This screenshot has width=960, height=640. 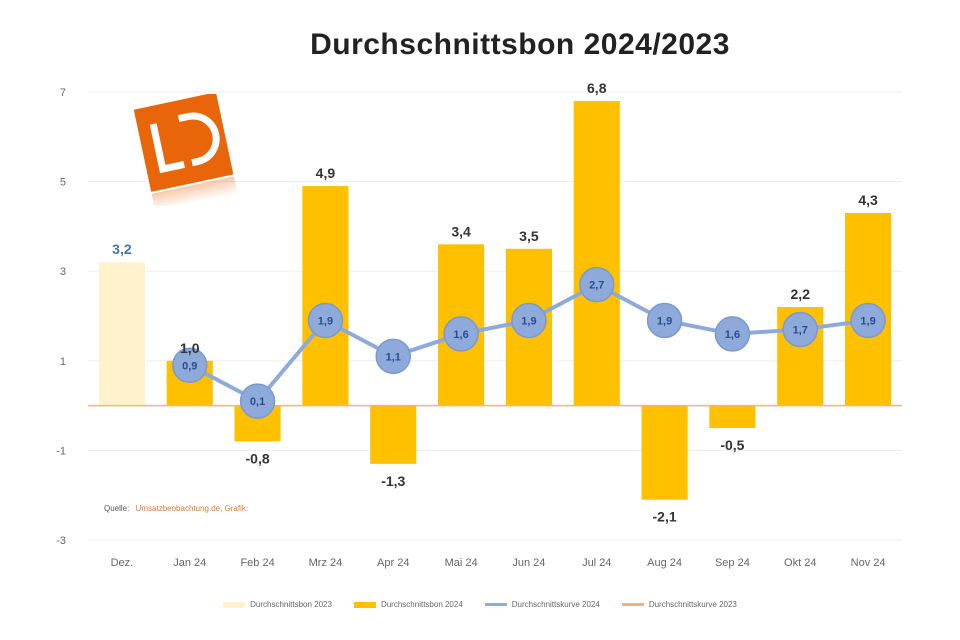 I want to click on bar-data-label: -0,8, so click(x=258, y=458).